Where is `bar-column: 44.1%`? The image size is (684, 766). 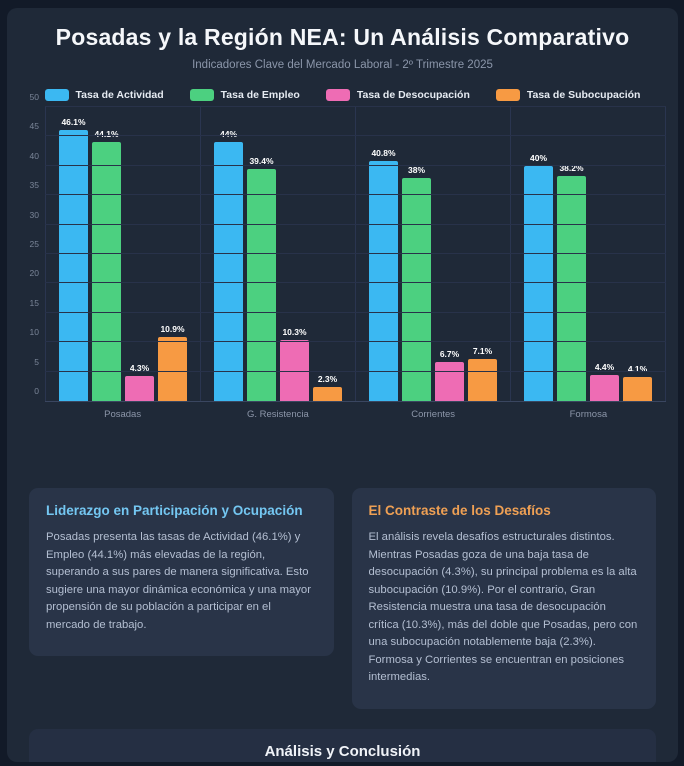 bar-column: 44.1% is located at coordinates (106, 254).